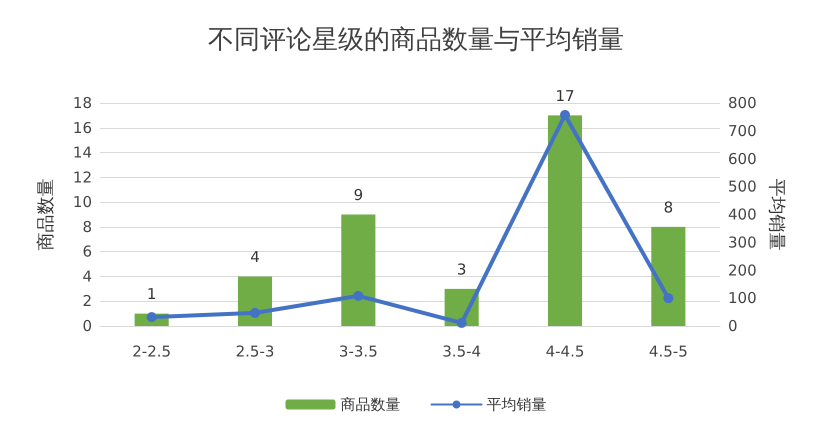  Describe the element at coordinates (777, 214) in the screenshot. I see `y2-axis-title: 平均销量` at that location.